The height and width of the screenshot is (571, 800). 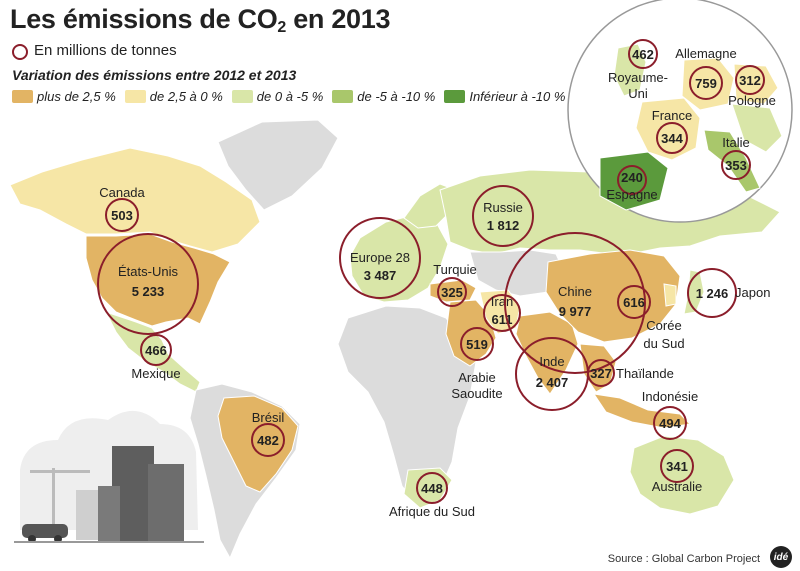 I want to click on circle-canada, so click(x=122, y=215).